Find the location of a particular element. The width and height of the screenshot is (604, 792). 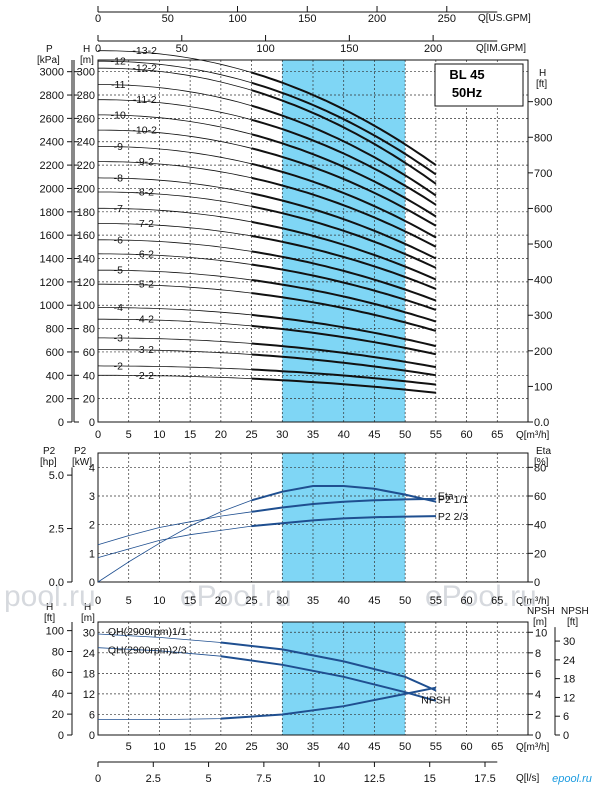

hft-tick-label: 300 is located at coordinates (543, 316).